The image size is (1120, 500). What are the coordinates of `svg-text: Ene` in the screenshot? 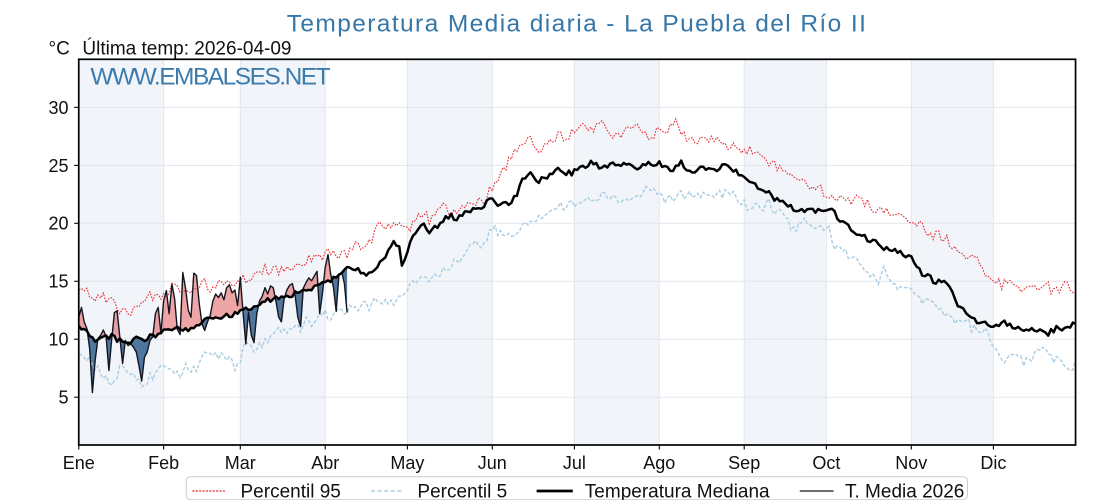 It's located at (79, 463).